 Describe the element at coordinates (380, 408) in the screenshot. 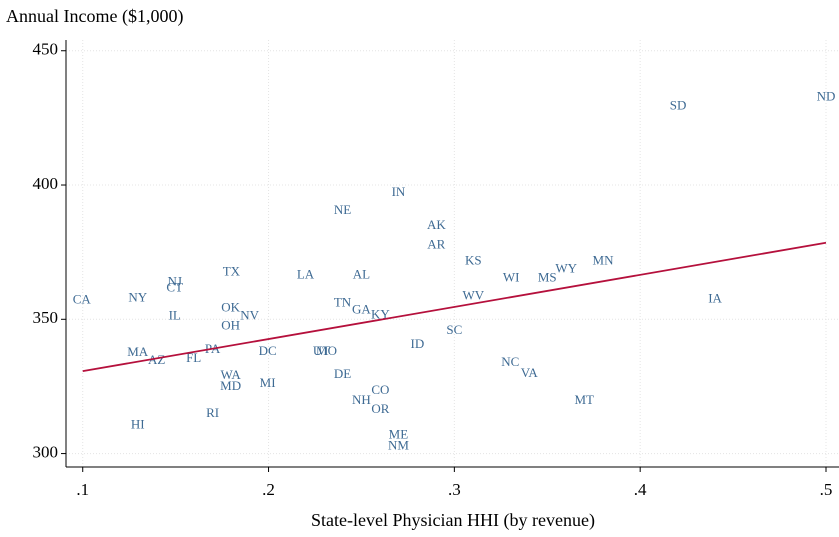

I see `point-label: OR` at that location.